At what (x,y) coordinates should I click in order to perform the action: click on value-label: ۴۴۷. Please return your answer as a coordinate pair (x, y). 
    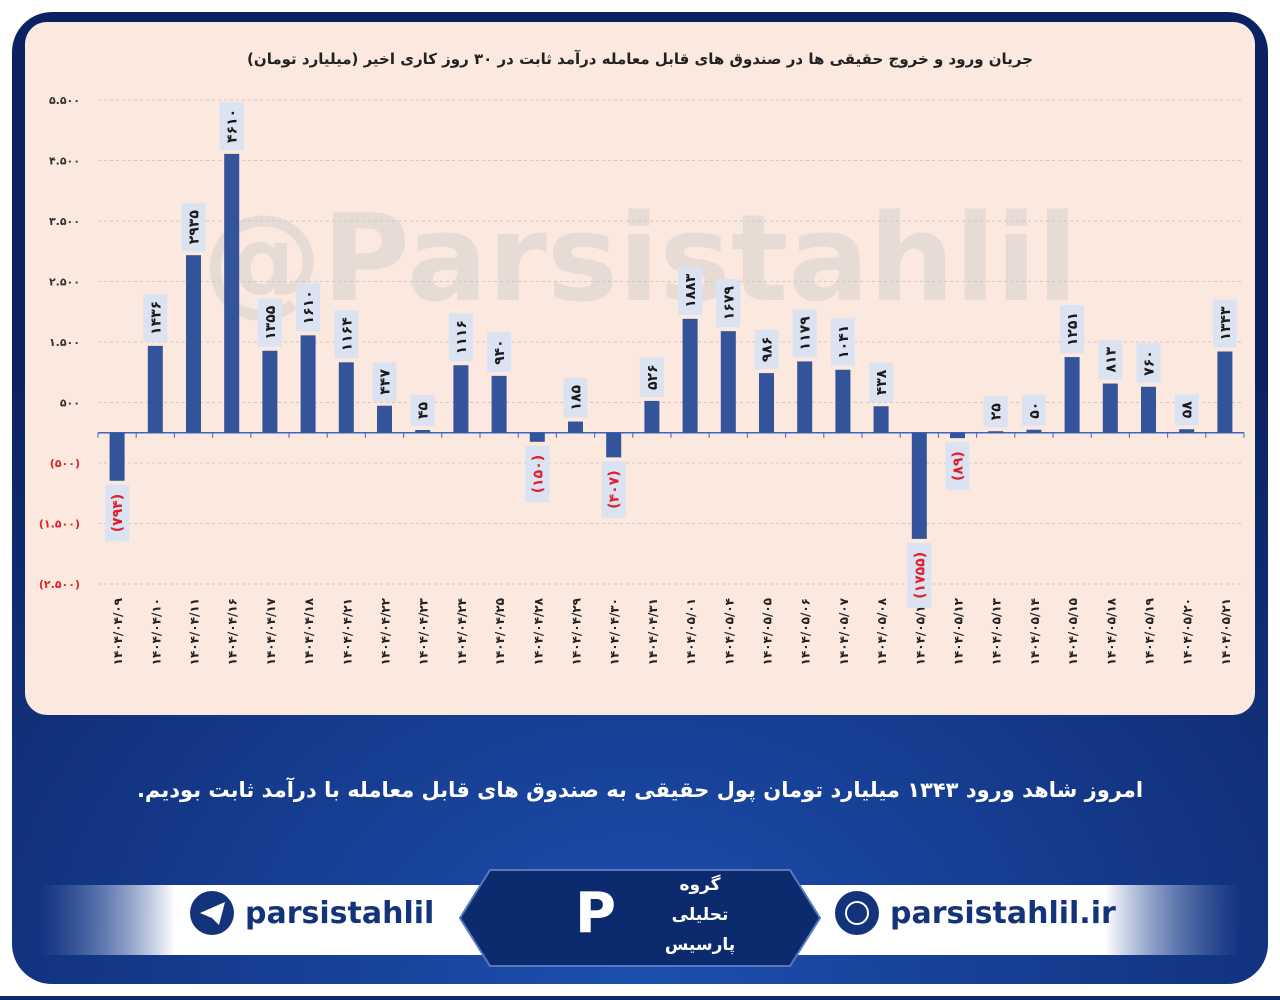
    Looking at the image, I should click on (386, 382).